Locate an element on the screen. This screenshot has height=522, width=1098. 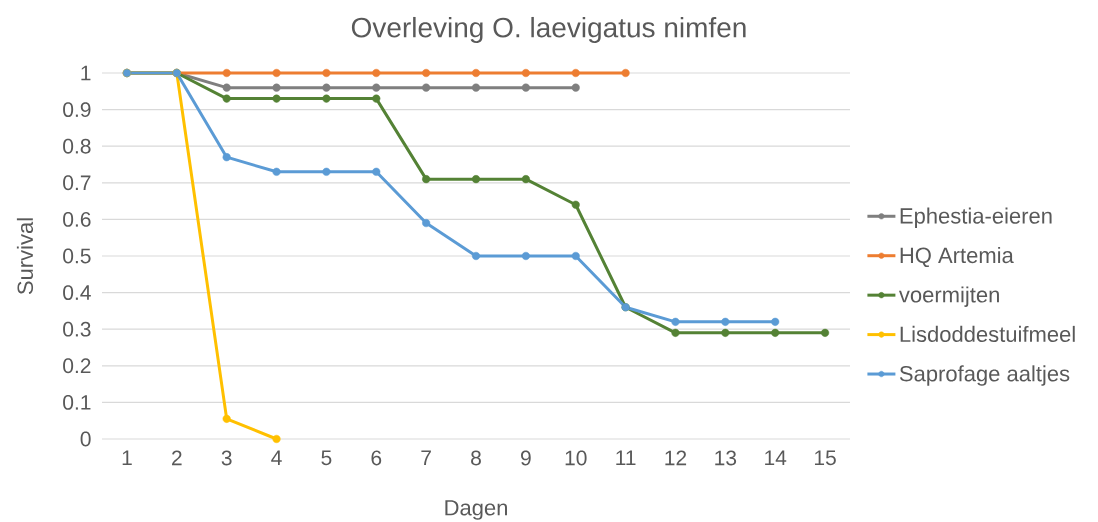
y-tick-label: 0.4 is located at coordinates (77, 293).